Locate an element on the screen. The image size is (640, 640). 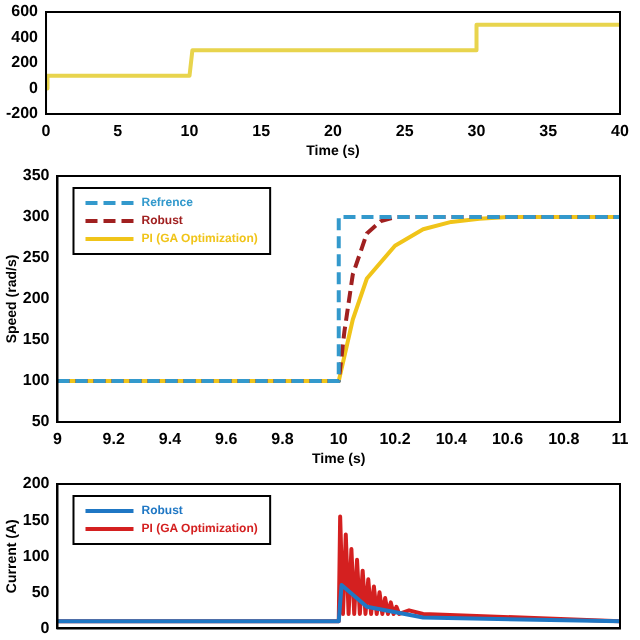
x-tick-label: 9.8 is located at coordinates (283, 439).